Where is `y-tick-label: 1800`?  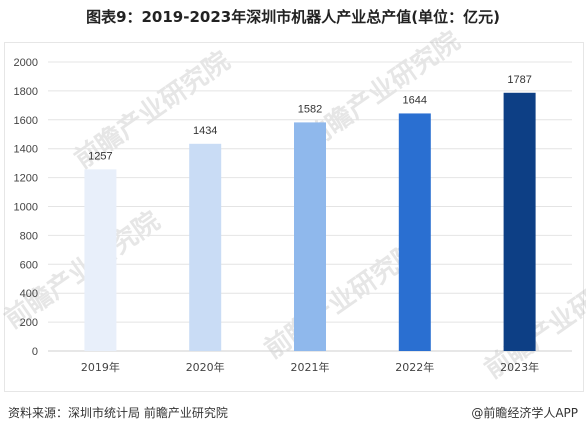
y-tick-label: 1800 is located at coordinates (26, 92).